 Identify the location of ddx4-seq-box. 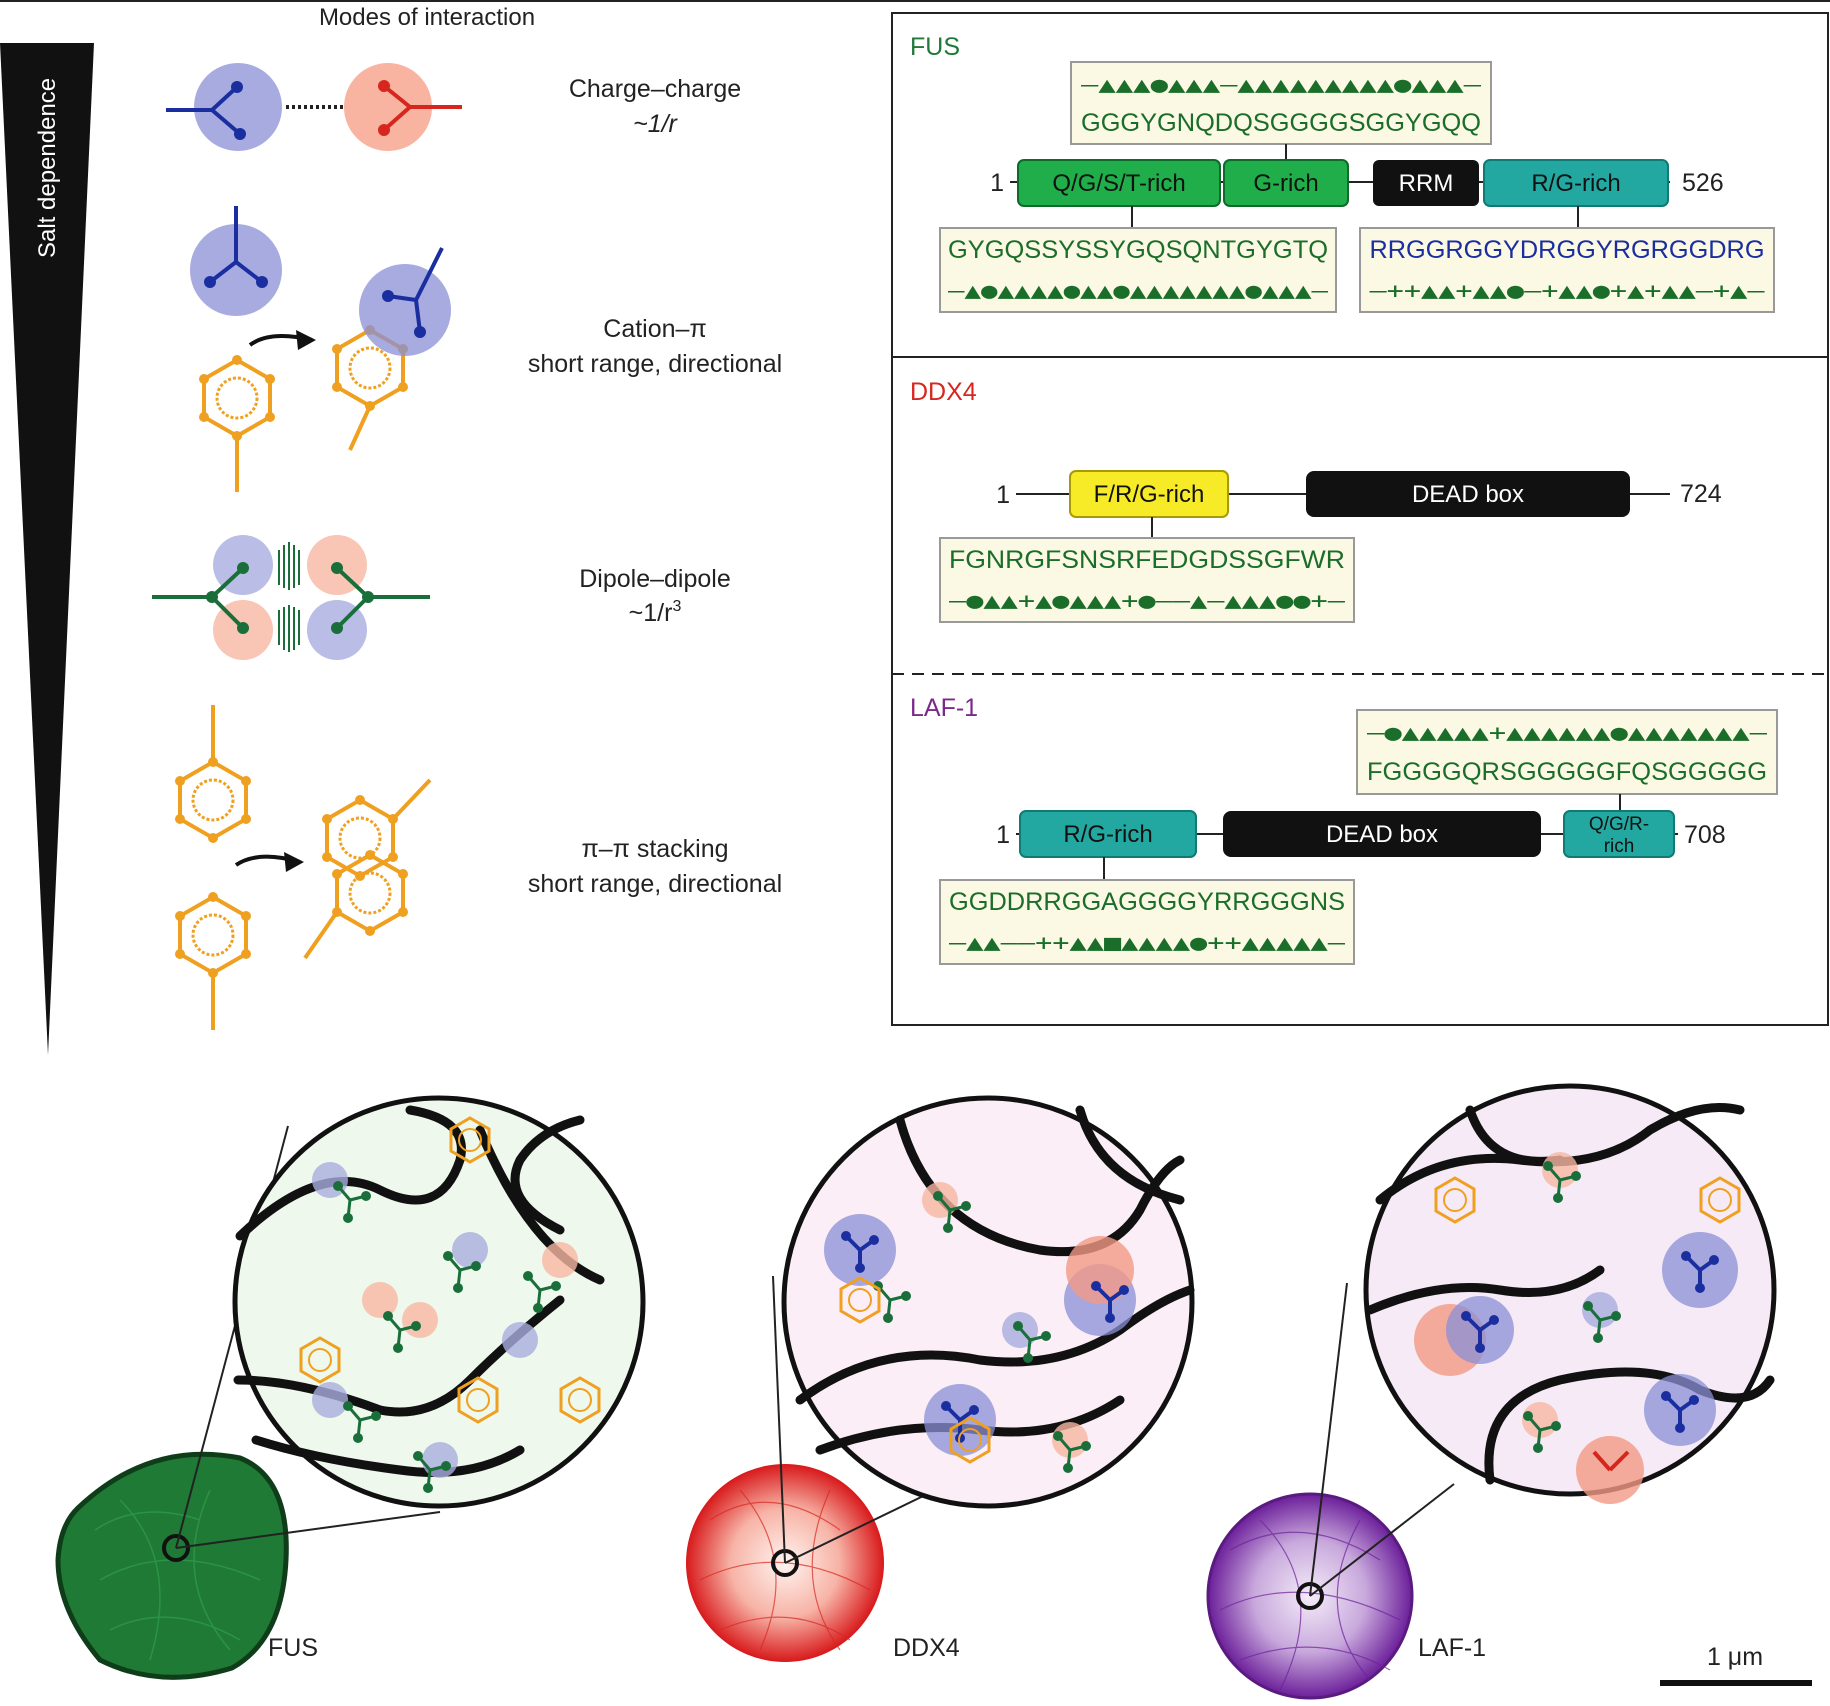
(1147, 580).